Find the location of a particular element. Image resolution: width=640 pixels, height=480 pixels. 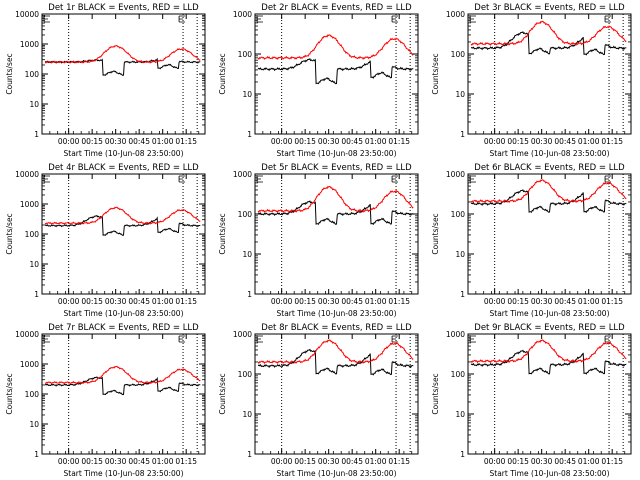

chart-title: Det 7r BLACK = Events, RED = LLD is located at coordinates (123, 328).